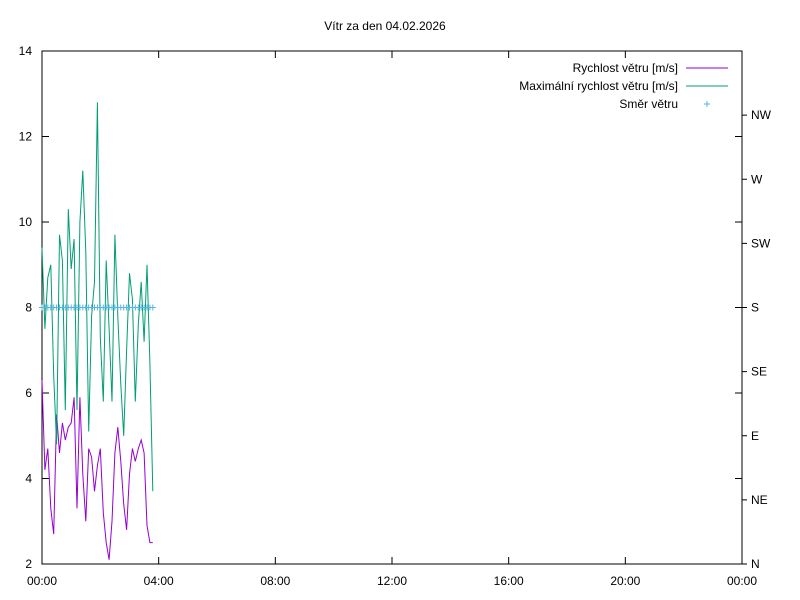 The width and height of the screenshot is (800, 600). What do you see at coordinates (761, 115) in the screenshot?
I see `y2-tick-label: NW` at bounding box center [761, 115].